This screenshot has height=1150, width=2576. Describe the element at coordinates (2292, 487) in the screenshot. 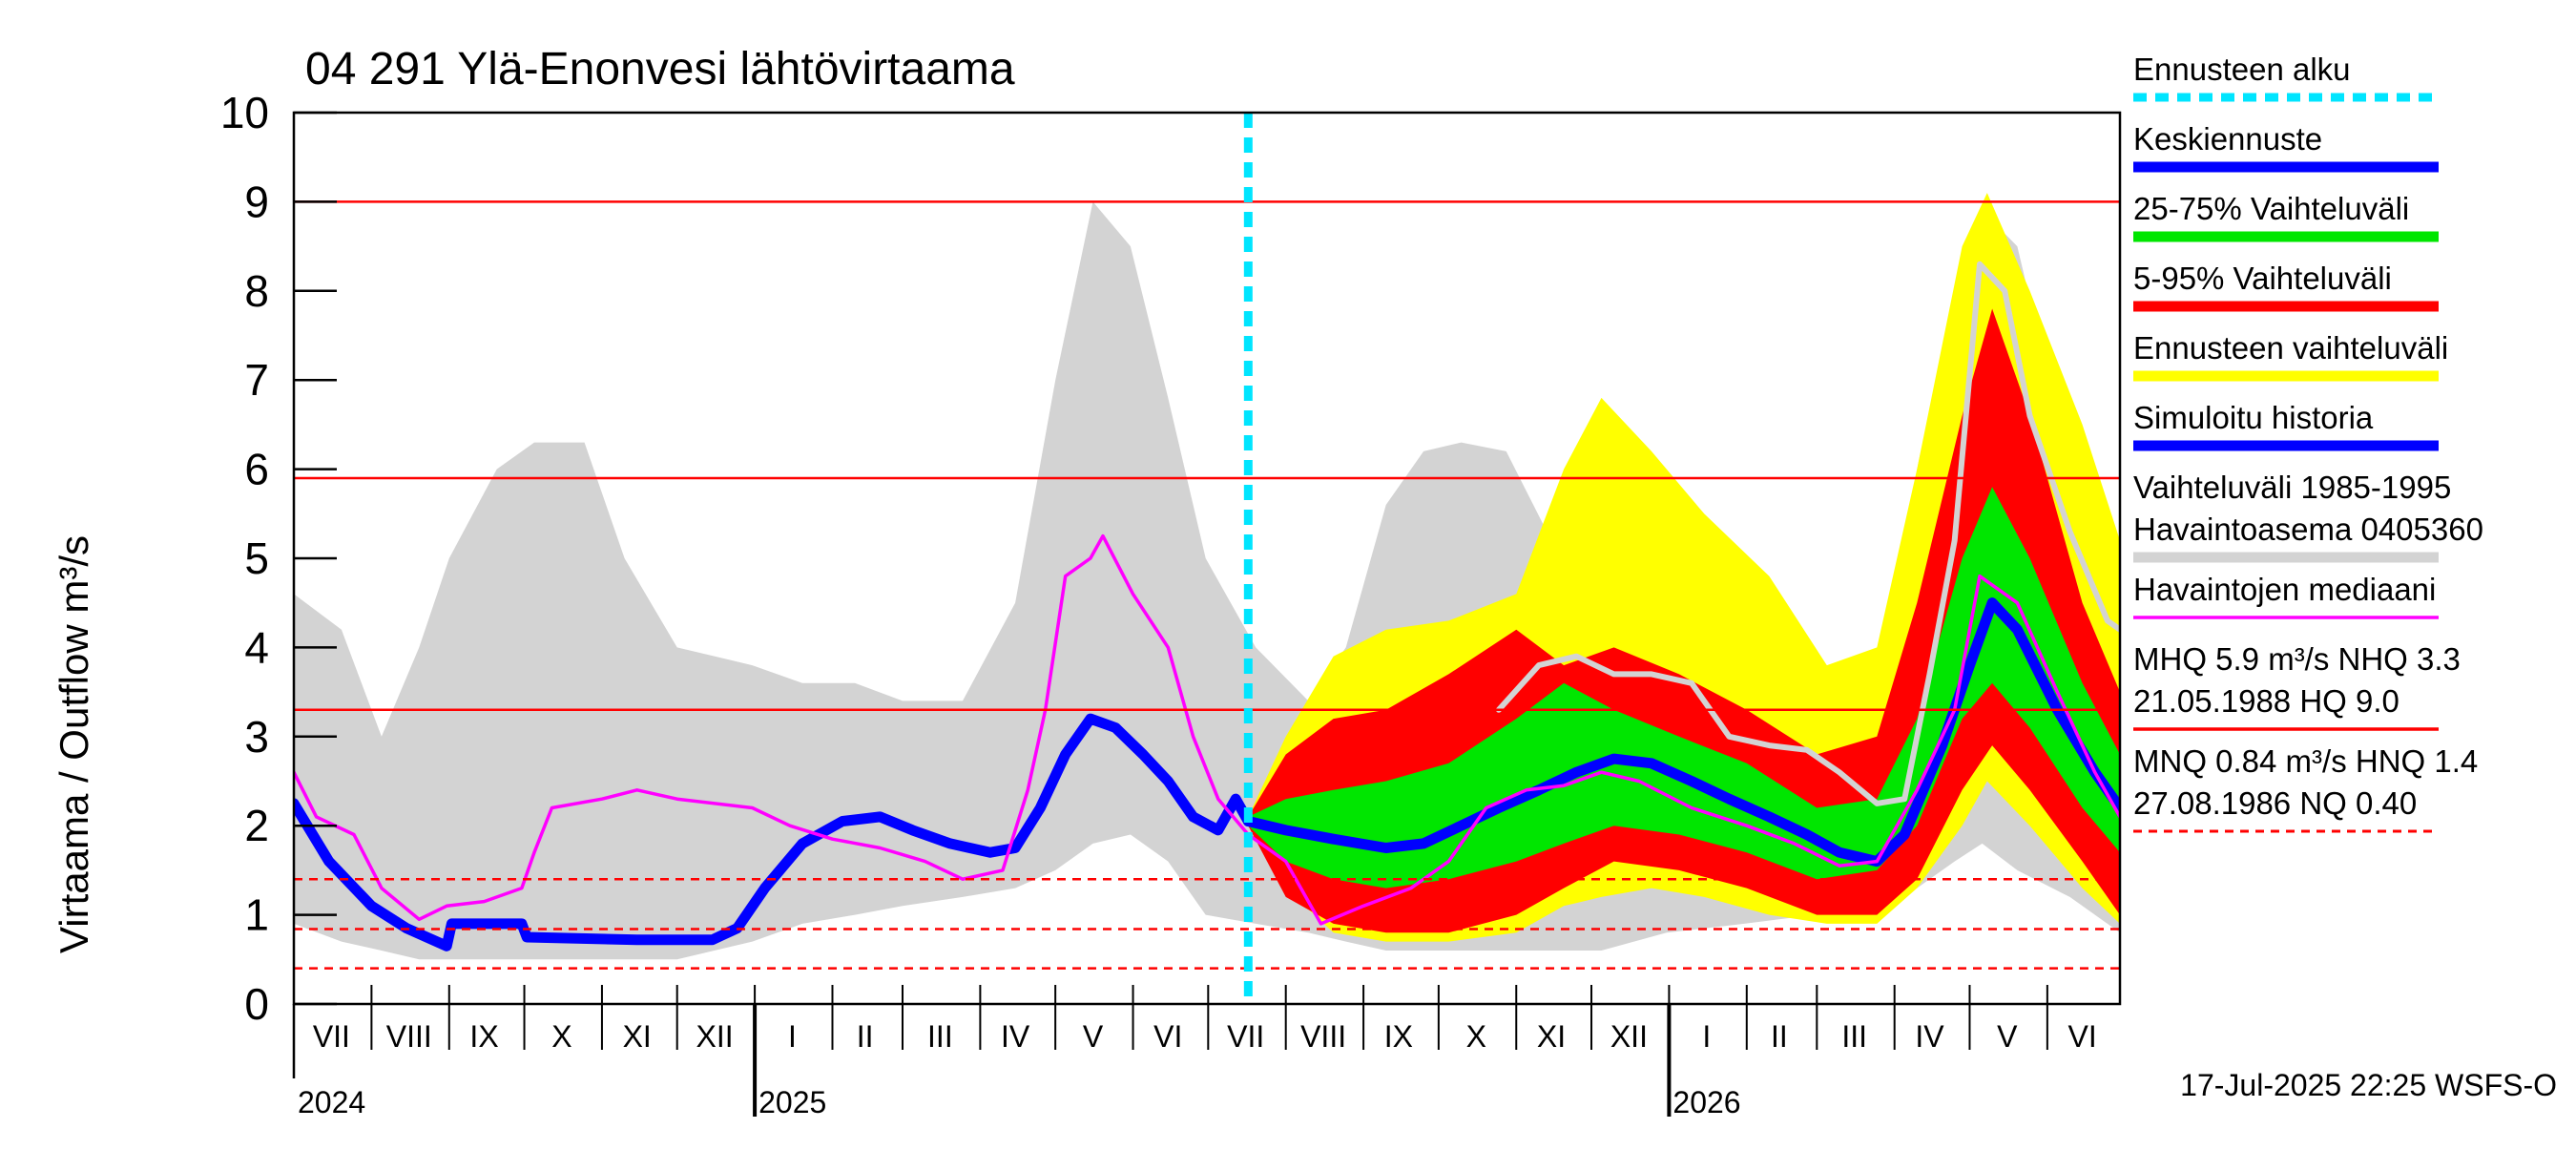

I see `legend-label: Vaihteluväli 1985-1995` at that location.